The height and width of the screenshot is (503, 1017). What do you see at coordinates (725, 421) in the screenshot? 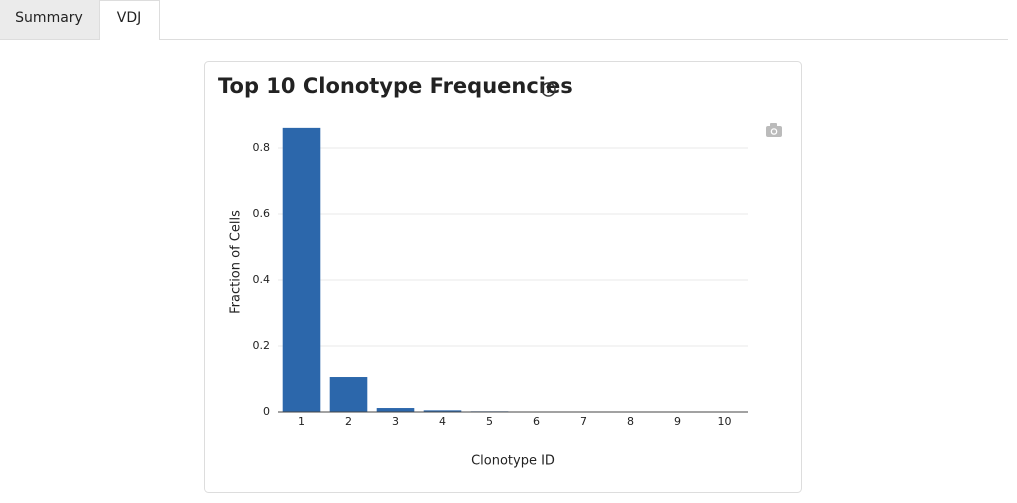
I see `x-tick-label: 10` at bounding box center [725, 421].